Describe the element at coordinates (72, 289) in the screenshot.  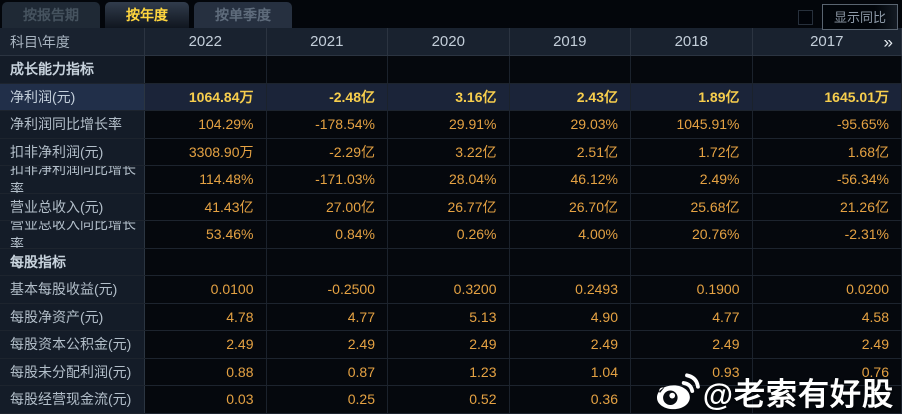
I see `row-label: 基本每股收益(元)` at that location.